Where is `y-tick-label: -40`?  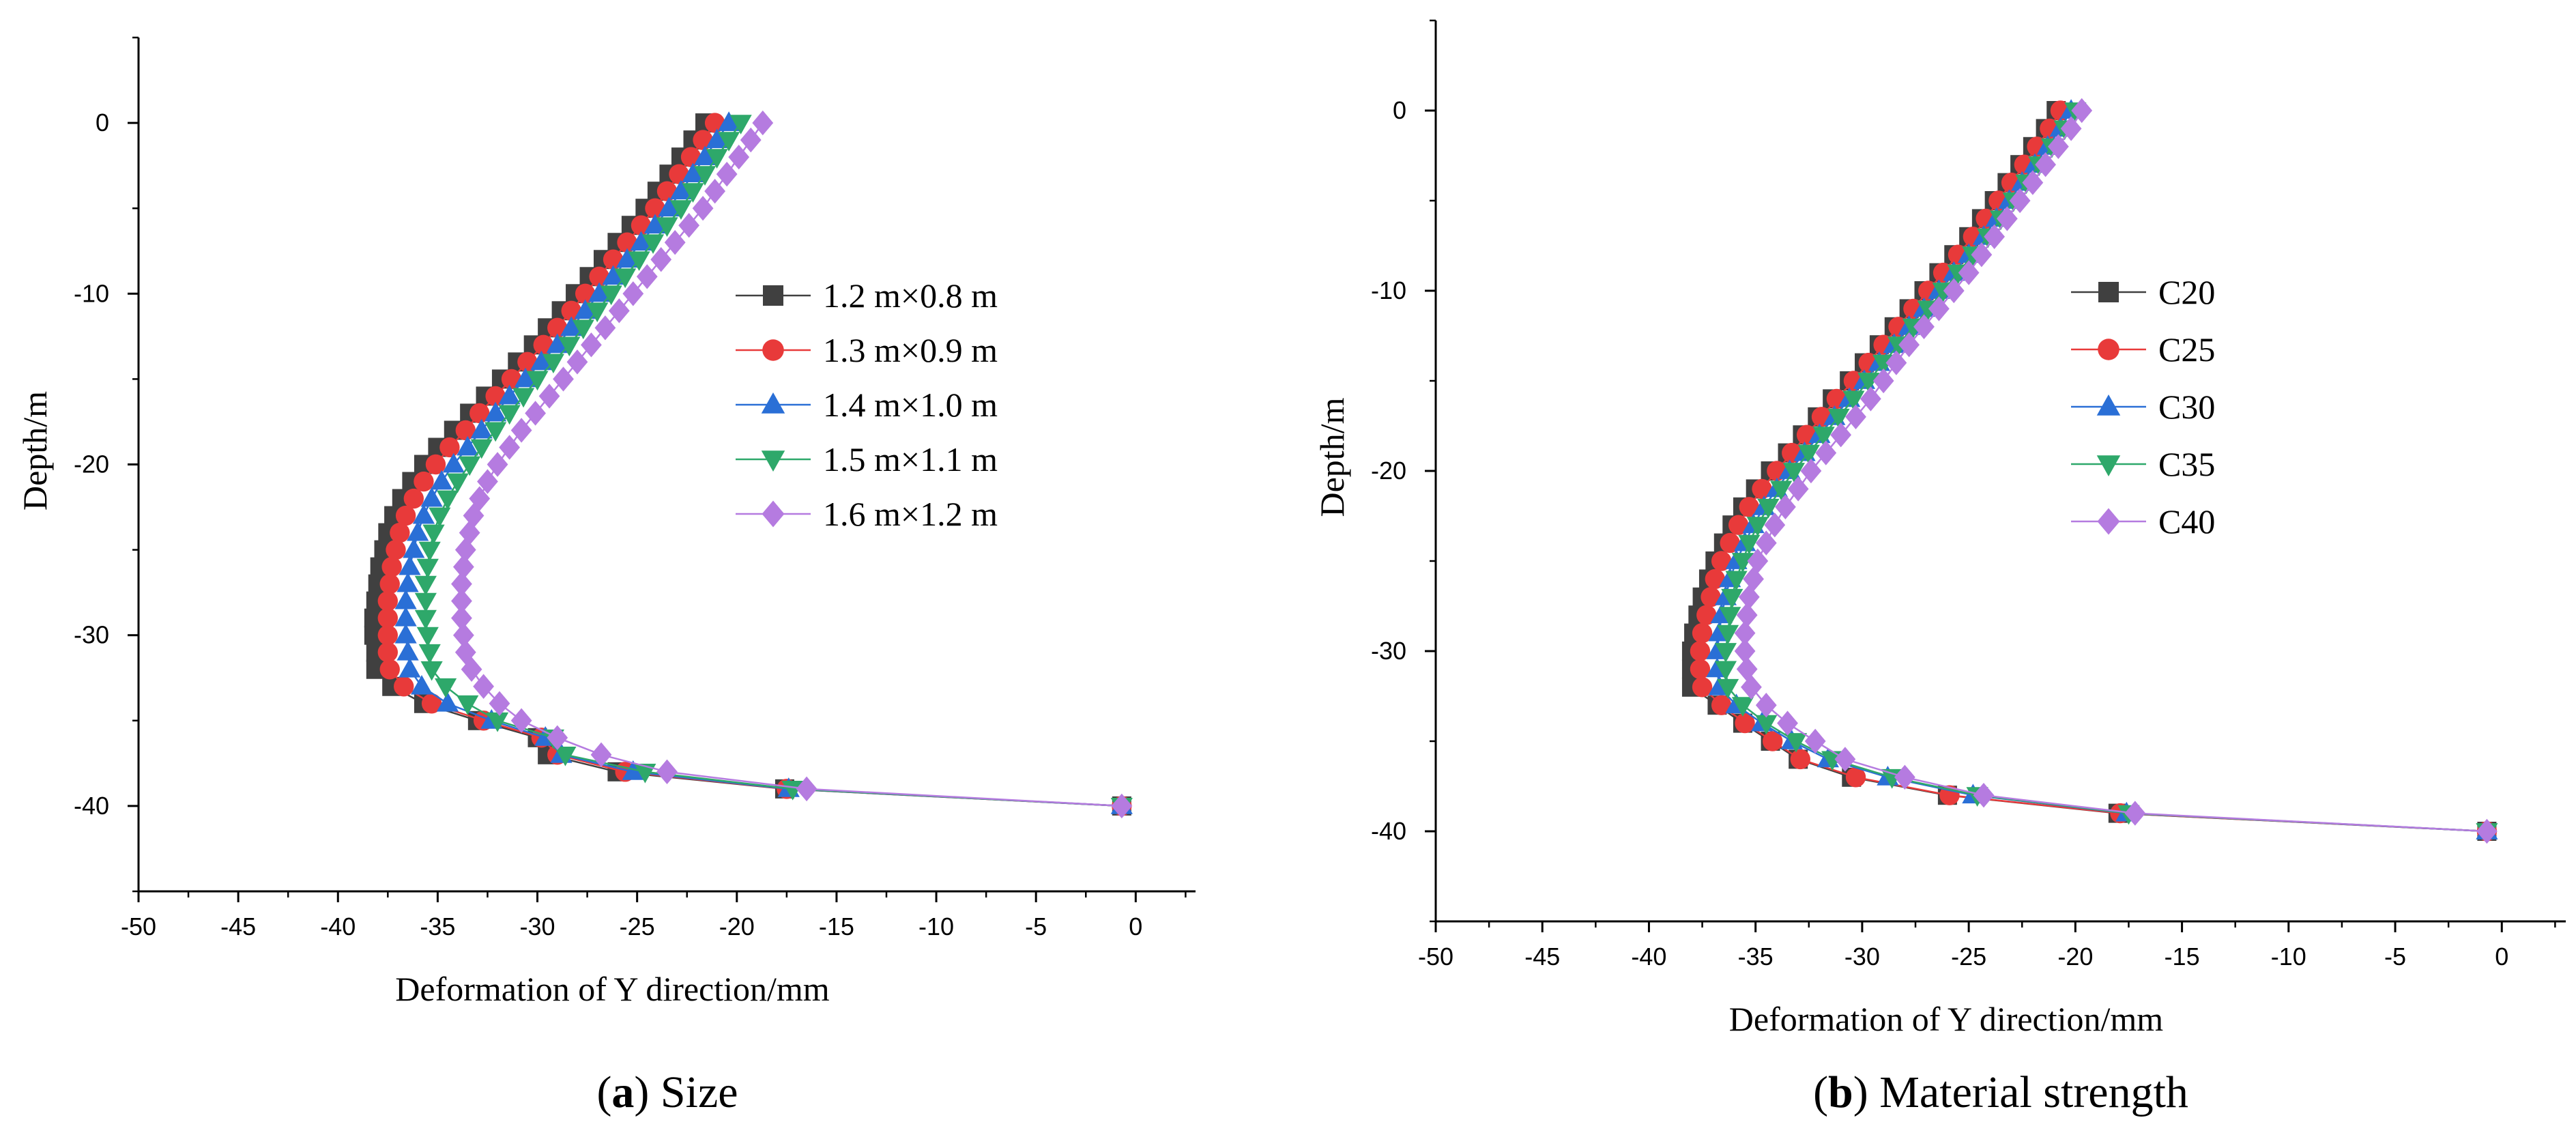
y-tick-label: -40 is located at coordinates (91, 806).